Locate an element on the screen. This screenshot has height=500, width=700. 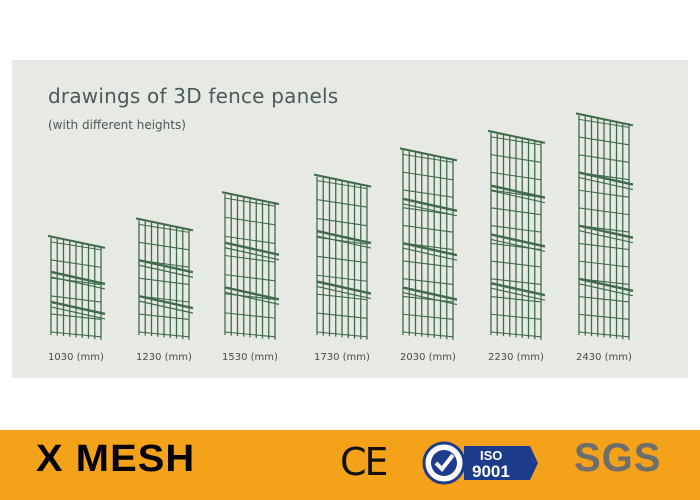
ce-mark-logo: CE is located at coordinates (364, 462).